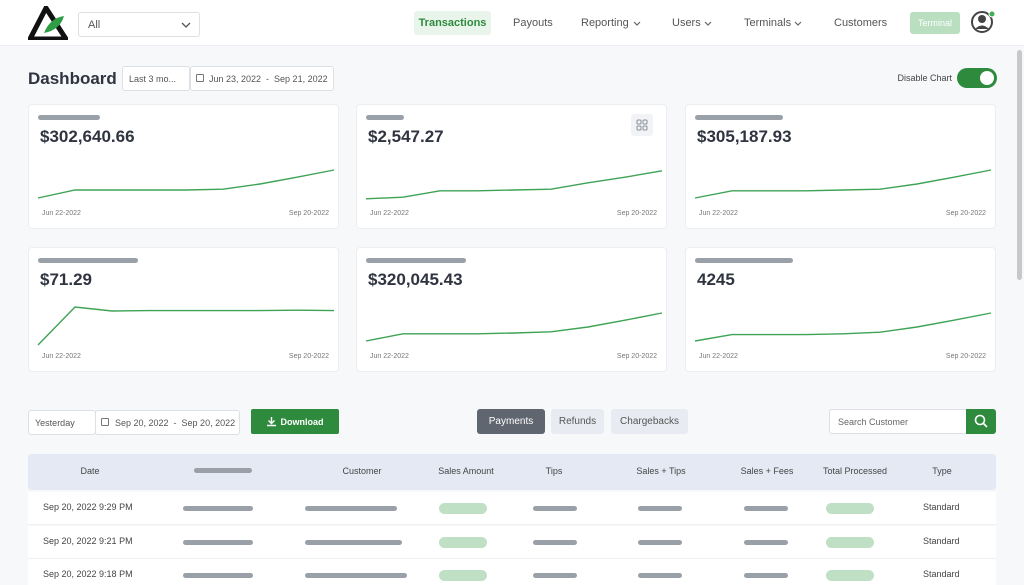  I want to click on grid-icon, so click(642, 125).